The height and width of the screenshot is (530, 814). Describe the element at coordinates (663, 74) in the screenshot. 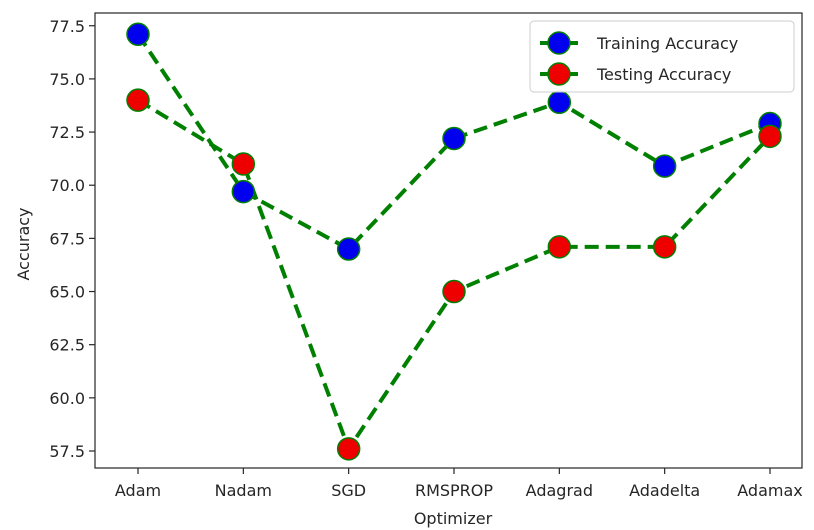

I see `legend-label: Testing Accuracy` at that location.